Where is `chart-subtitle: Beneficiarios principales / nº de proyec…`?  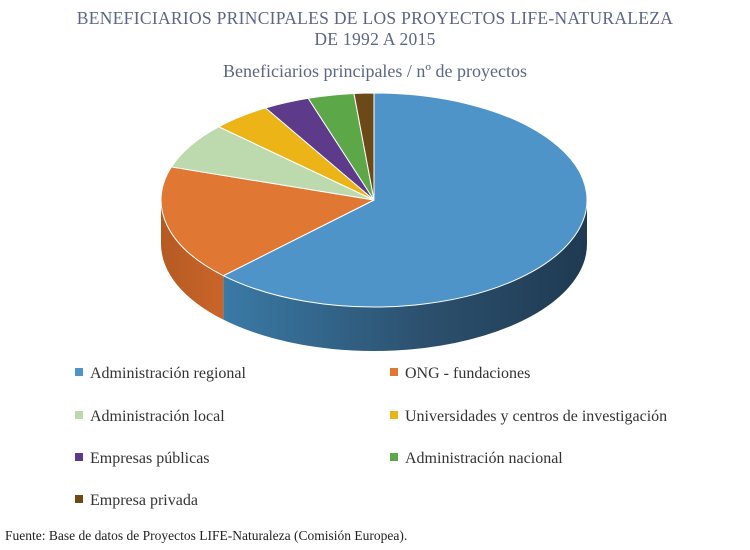 chart-subtitle: Beneficiarios principales / nº de proyec… is located at coordinates (375, 71).